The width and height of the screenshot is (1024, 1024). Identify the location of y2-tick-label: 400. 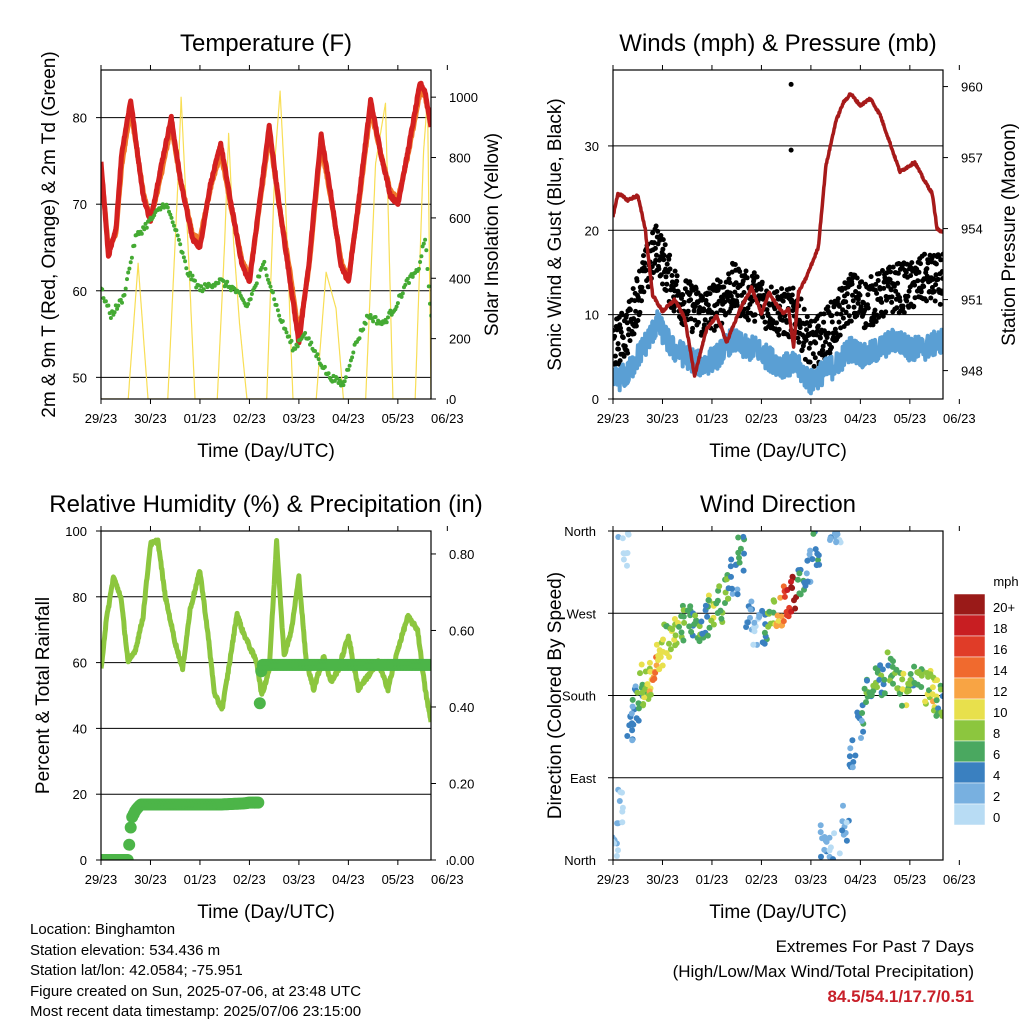
(460, 278).